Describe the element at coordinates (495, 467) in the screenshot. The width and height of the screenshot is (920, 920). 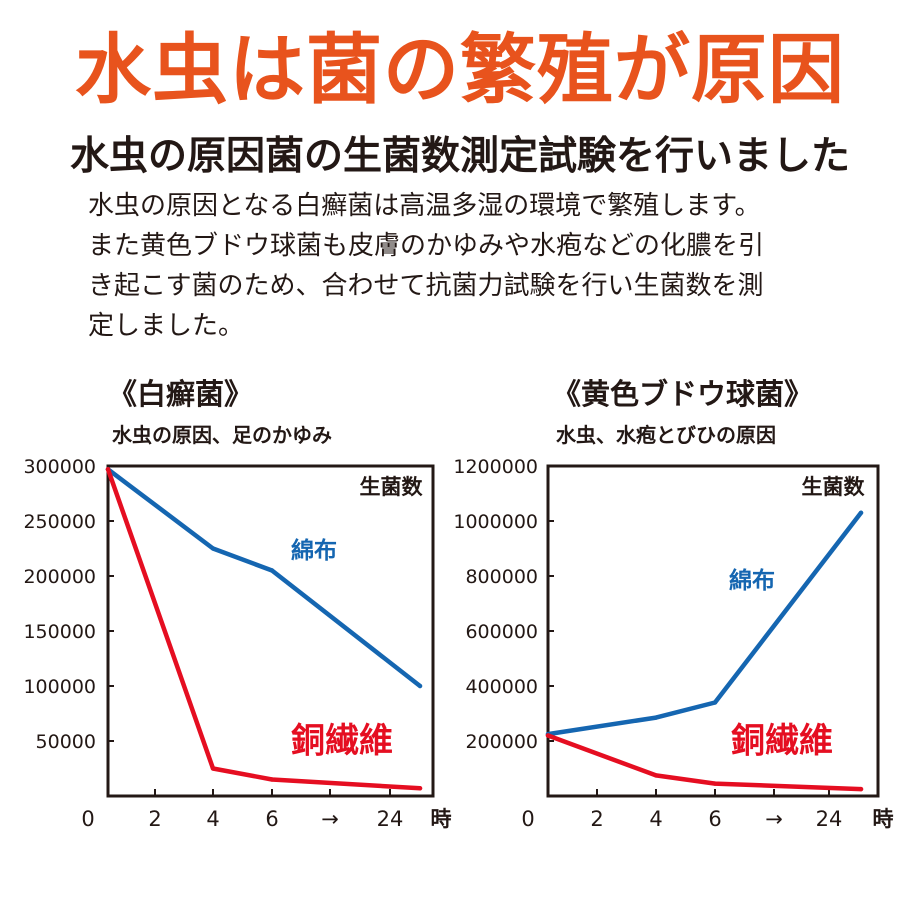
I see `y-tick-label: 1200000` at that location.